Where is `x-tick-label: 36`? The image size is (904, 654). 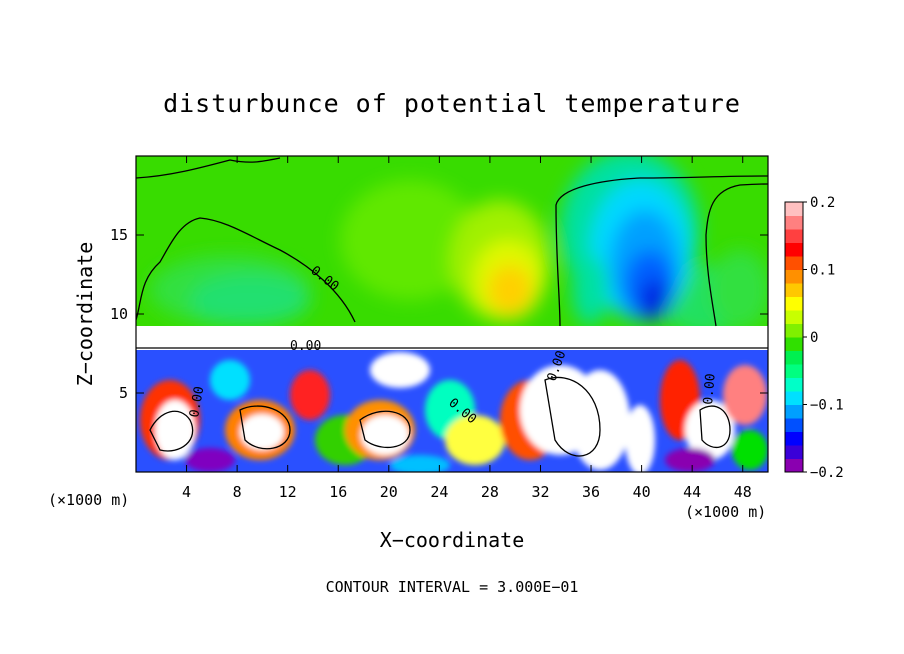
x-tick-label: 36 is located at coordinates (591, 492).